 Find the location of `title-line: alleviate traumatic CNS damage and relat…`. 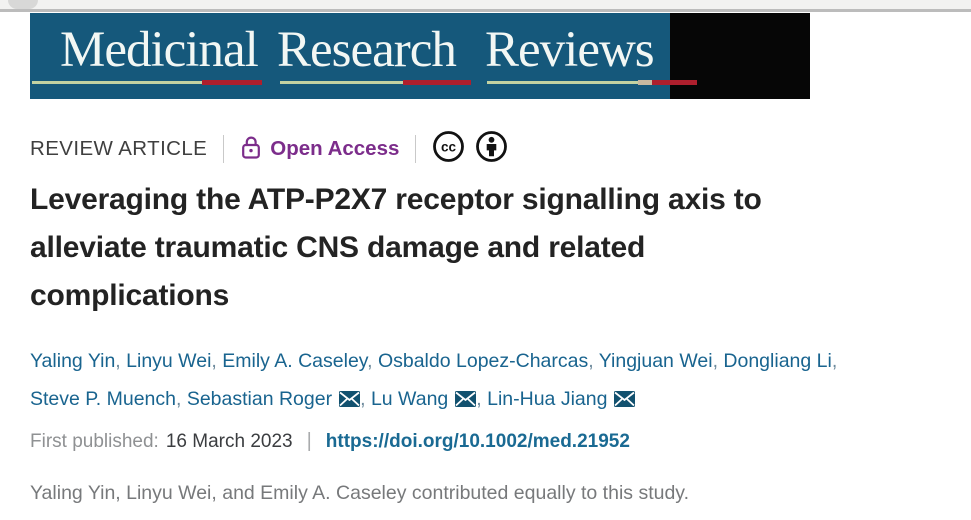

title-line: alleviate traumatic CNS damage and relat… is located at coordinates (338, 247).